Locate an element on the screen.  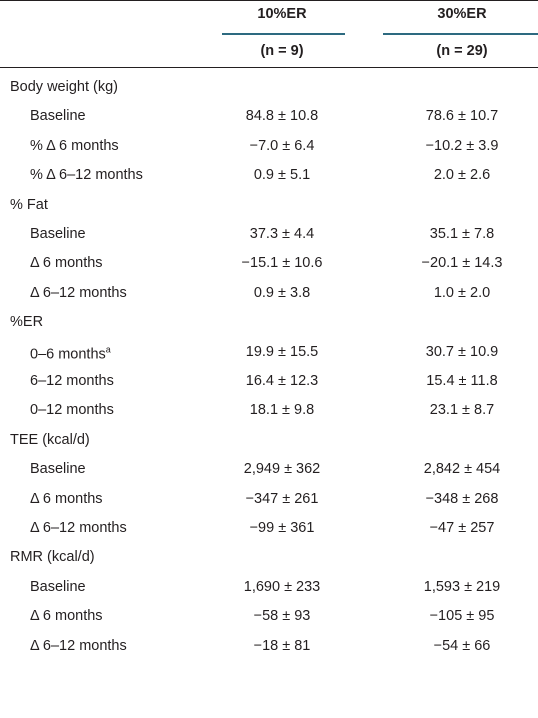
cell: 15.4 ± 11.8 is located at coordinates (462, 381).